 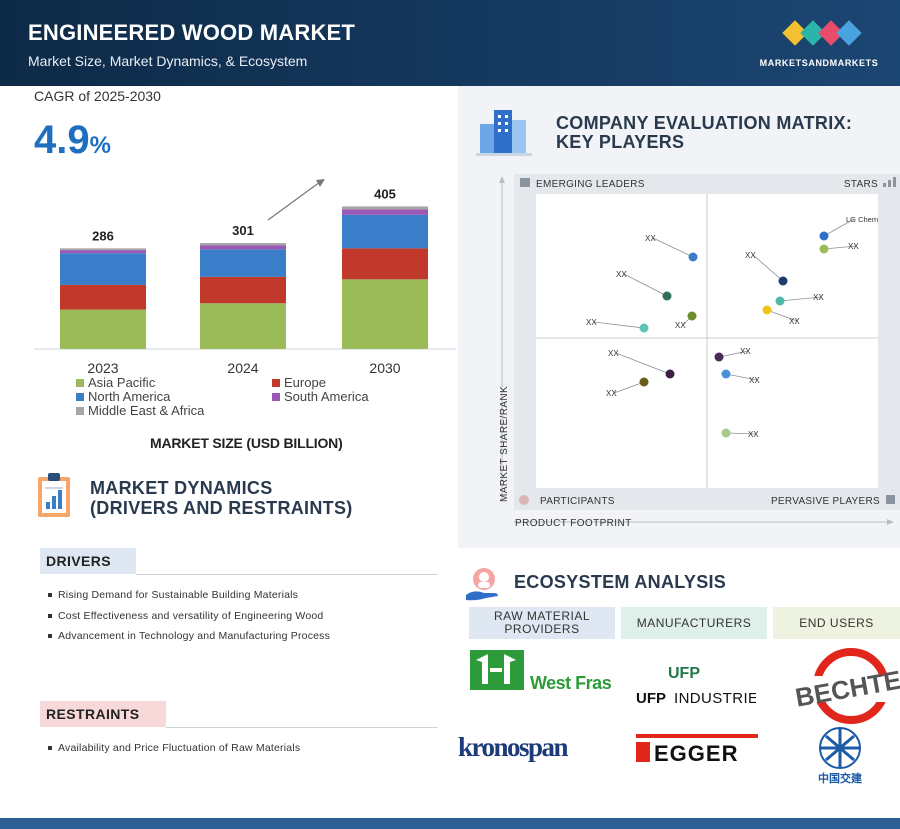 I want to click on growth-arrow-icon, so click(x=294, y=201).